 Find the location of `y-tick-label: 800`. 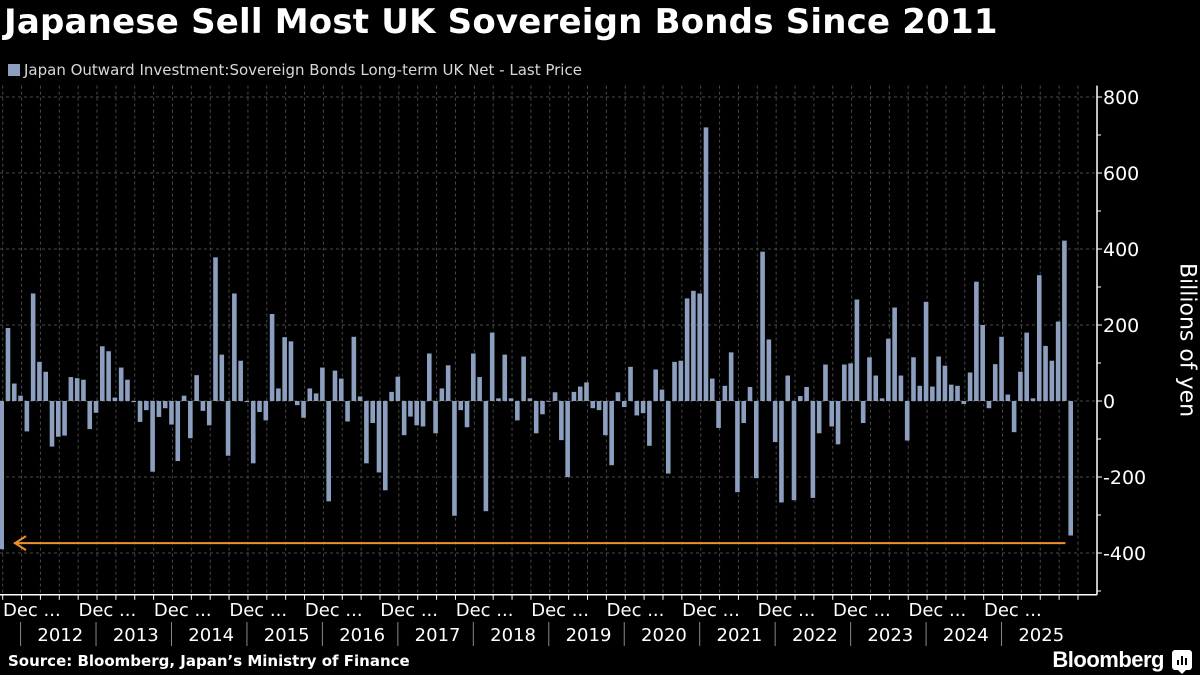

y-tick-label: 800 is located at coordinates (1121, 98).